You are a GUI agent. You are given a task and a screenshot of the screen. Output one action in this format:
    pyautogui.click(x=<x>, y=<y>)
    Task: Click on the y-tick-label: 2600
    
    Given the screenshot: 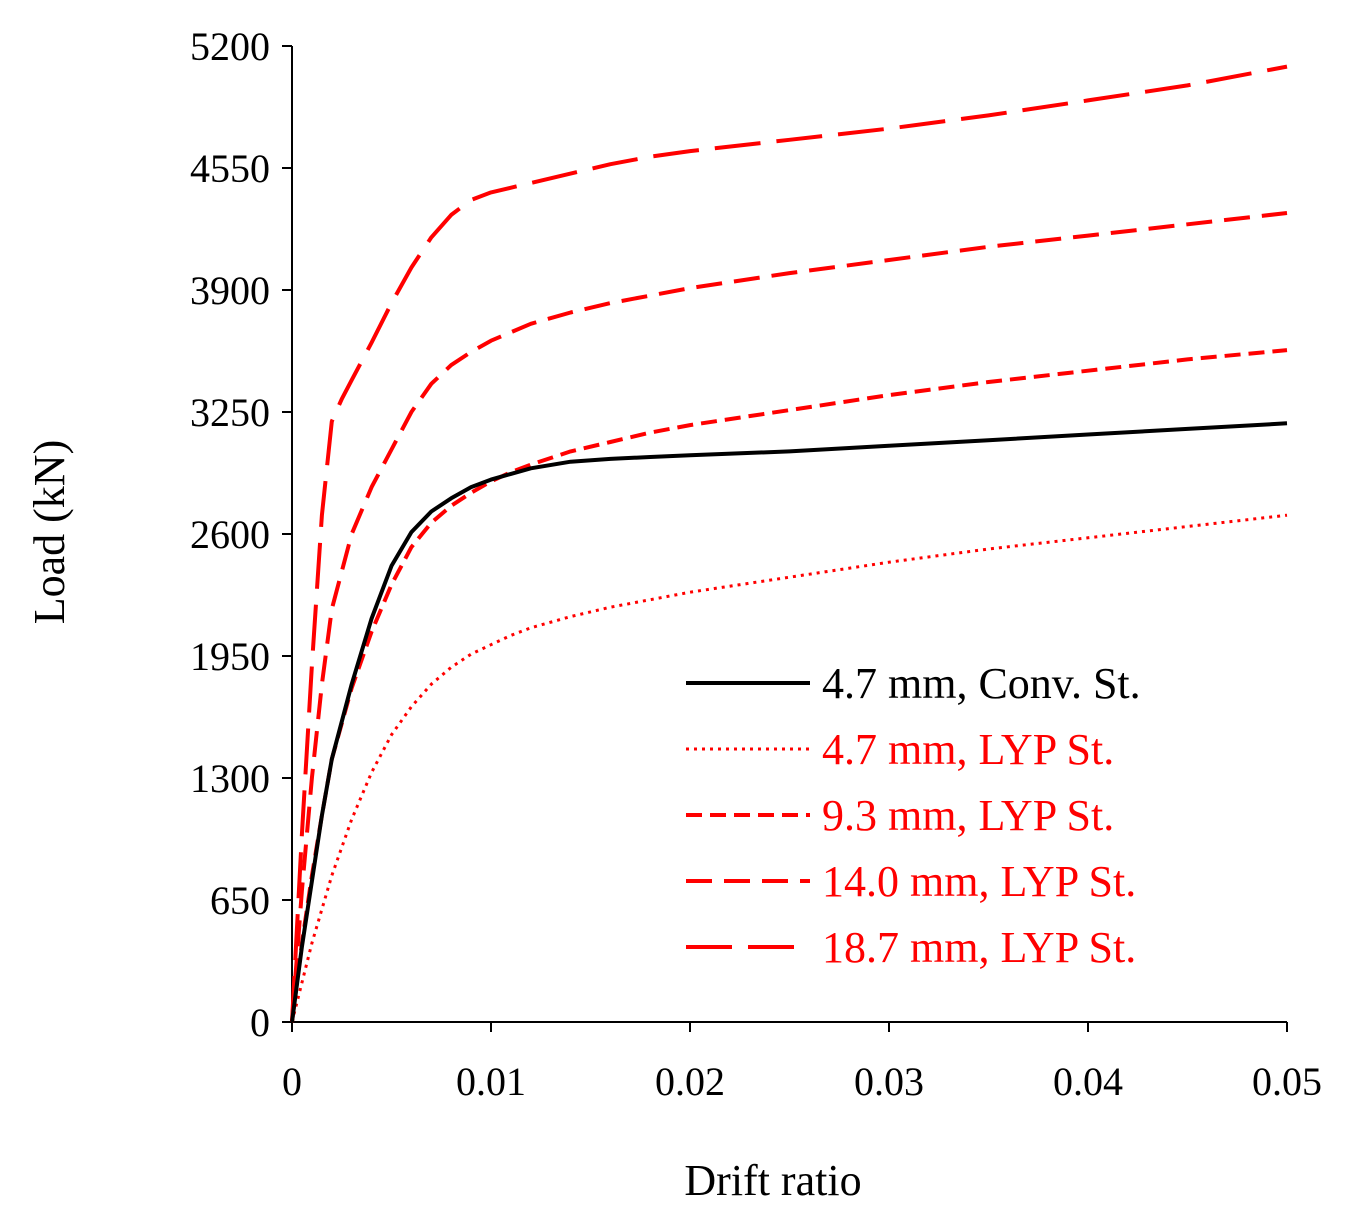 What is the action you would take?
    pyautogui.click(x=230, y=534)
    